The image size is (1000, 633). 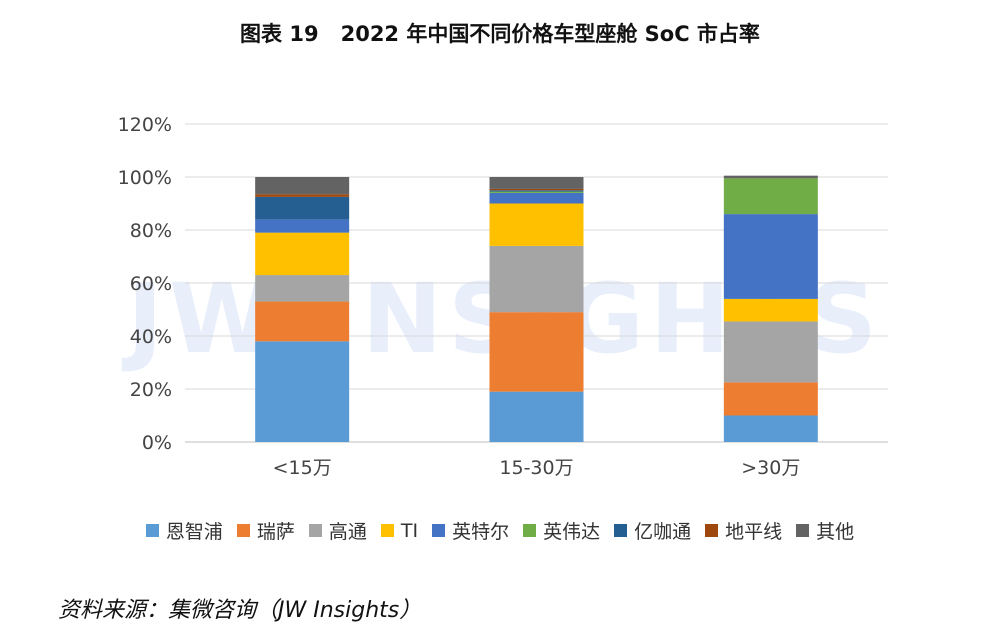 I want to click on legend-item: 瑞萨, so click(x=265, y=530).